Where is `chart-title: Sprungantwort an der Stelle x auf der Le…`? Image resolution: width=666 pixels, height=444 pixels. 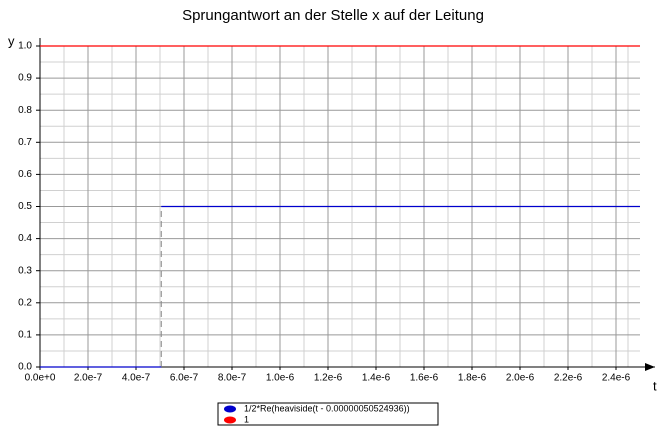
chart-title: Sprungantwort an der Stelle x auf der Le… is located at coordinates (333, 15).